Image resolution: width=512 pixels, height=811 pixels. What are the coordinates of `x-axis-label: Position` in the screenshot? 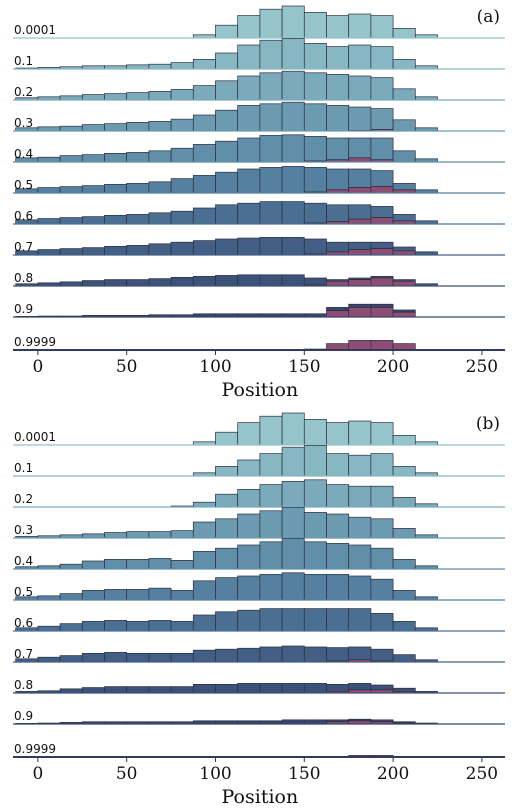 It's located at (260, 390).